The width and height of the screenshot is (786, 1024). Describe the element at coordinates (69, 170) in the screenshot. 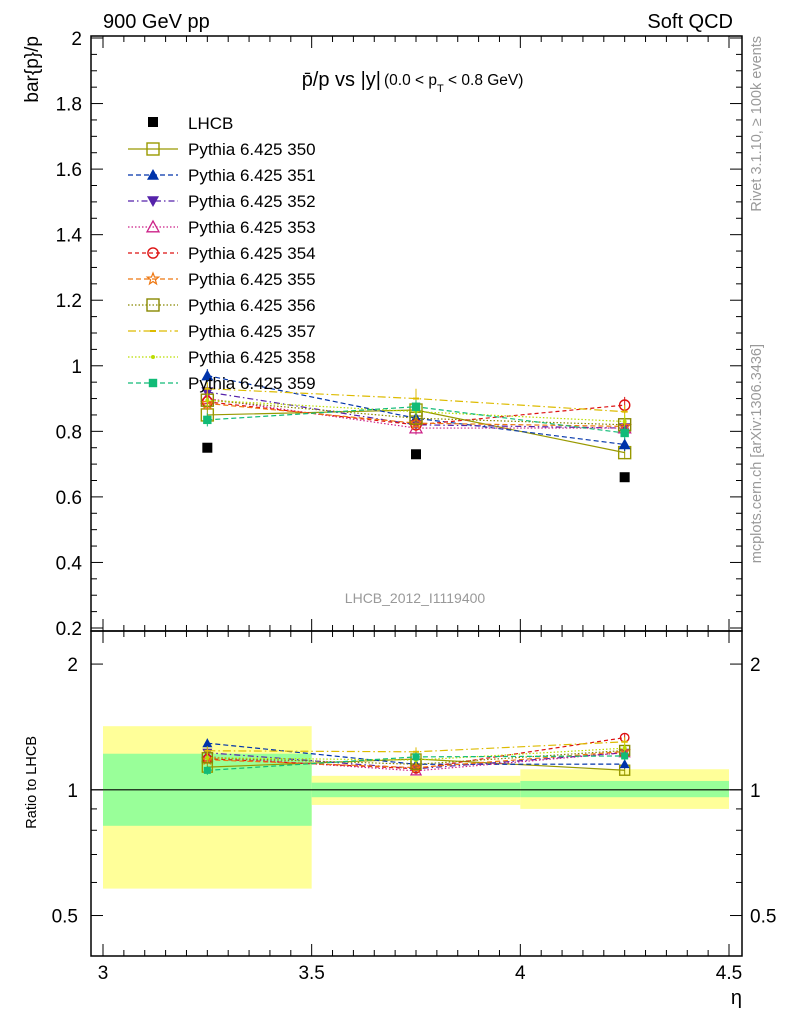

I see `main-y-tick-label: 1.6` at that location.